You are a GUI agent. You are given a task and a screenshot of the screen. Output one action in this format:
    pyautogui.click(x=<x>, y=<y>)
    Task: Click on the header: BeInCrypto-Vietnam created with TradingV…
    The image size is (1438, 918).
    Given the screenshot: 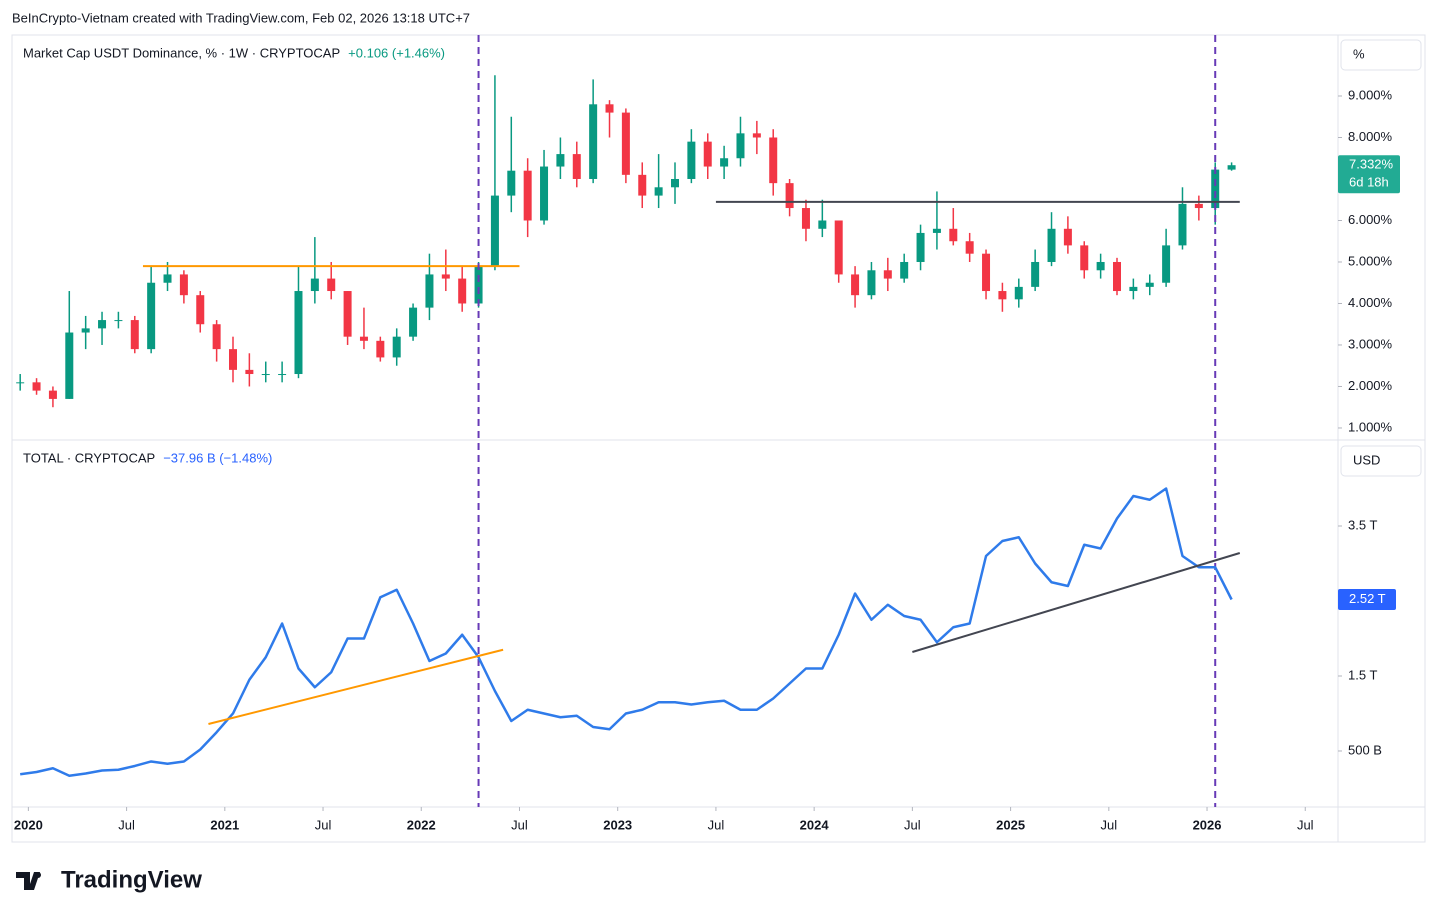 What is the action you would take?
    pyautogui.click(x=241, y=17)
    